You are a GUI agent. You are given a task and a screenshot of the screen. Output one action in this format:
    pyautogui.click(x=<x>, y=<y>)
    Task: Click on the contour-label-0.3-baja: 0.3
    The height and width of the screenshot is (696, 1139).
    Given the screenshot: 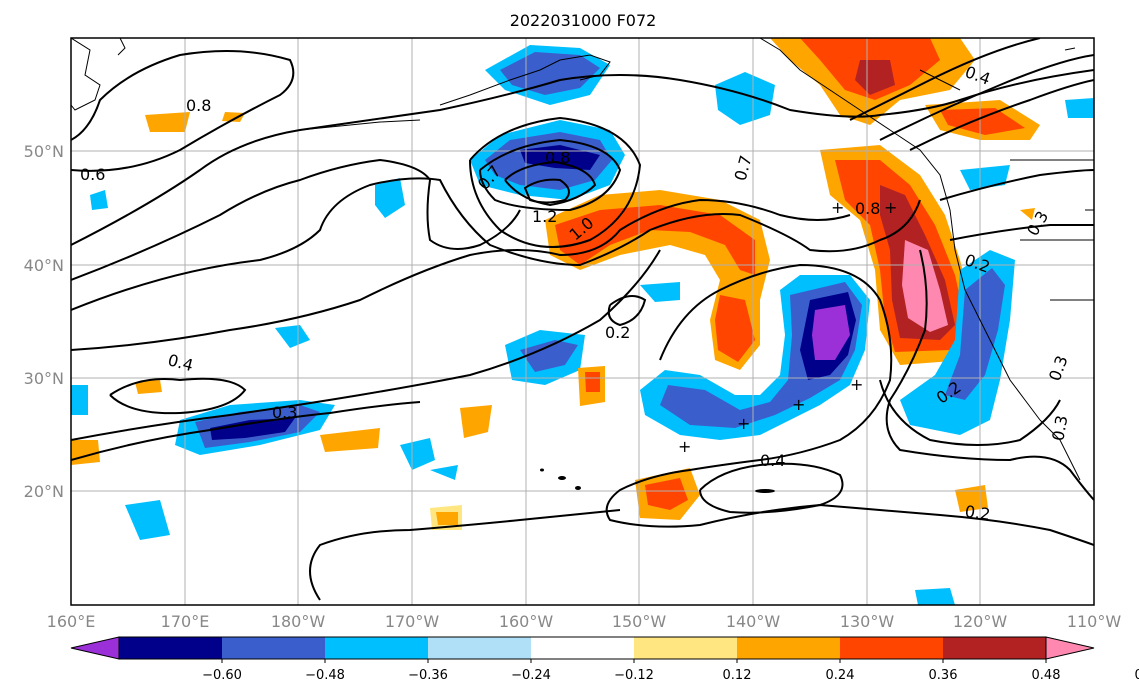 What is the action you would take?
    pyautogui.click(x=1059, y=428)
    